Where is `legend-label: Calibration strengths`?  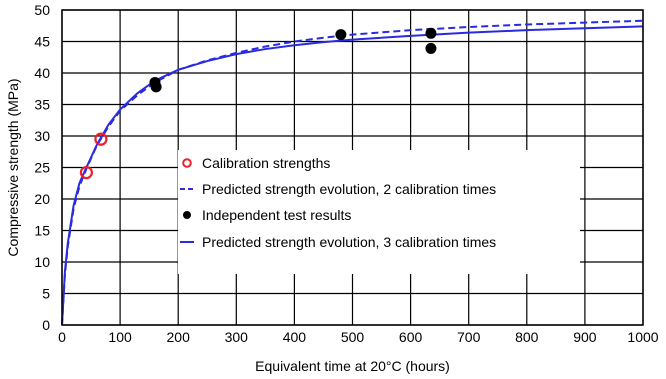
legend-label: Calibration strengths is located at coordinates (266, 163).